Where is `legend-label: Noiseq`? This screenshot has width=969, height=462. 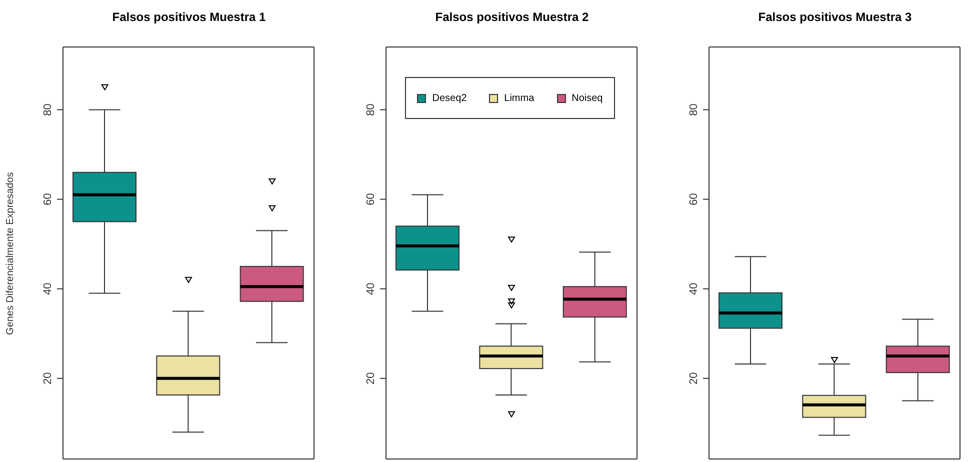 legend-label: Noiseq is located at coordinates (587, 98).